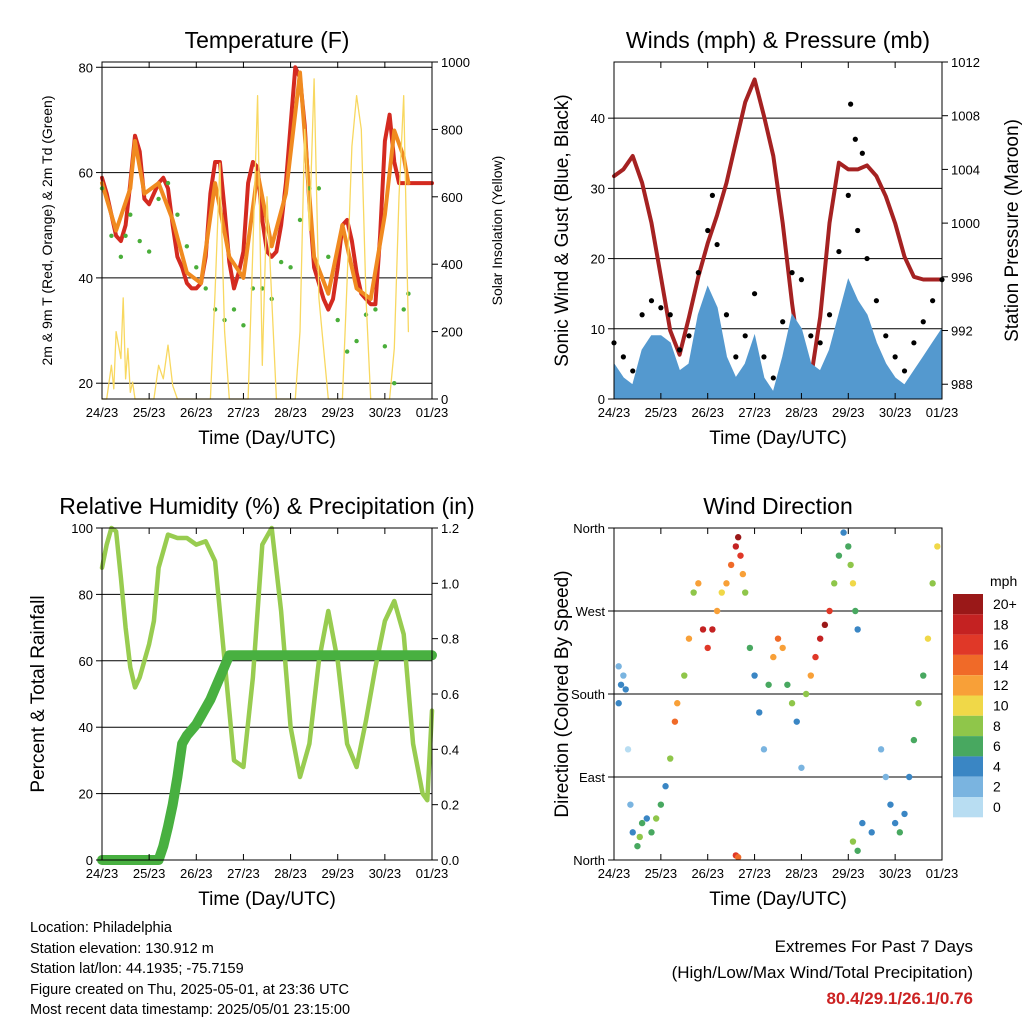 Image resolution: width=1024 pixels, height=1024 pixels. Describe the element at coordinates (452, 264) in the screenshot. I see `y2-tick-label: 400` at that location.